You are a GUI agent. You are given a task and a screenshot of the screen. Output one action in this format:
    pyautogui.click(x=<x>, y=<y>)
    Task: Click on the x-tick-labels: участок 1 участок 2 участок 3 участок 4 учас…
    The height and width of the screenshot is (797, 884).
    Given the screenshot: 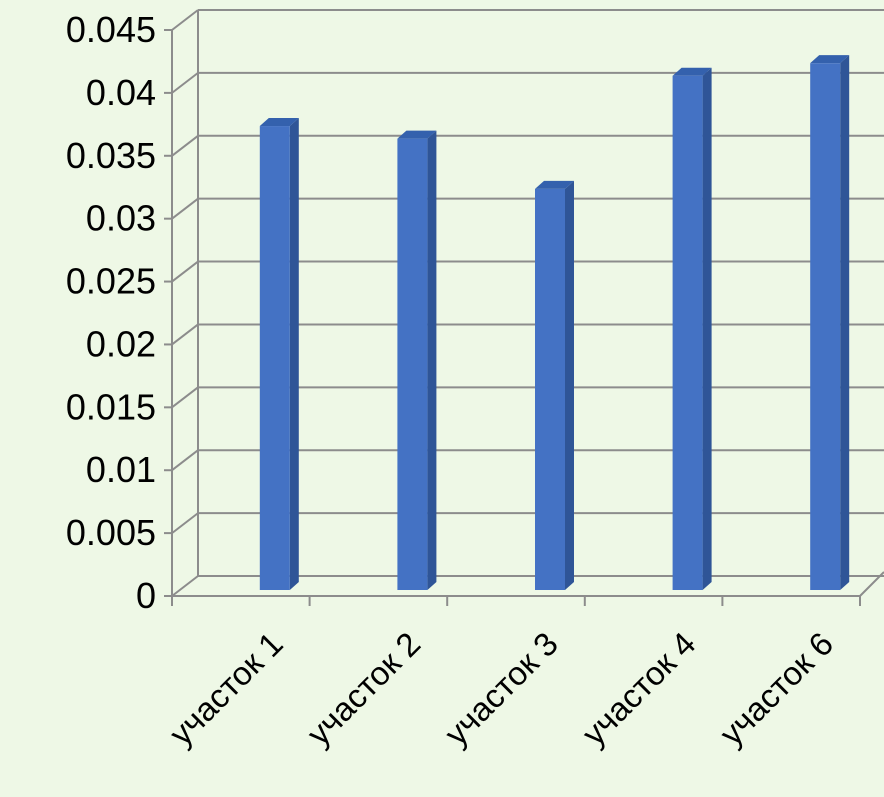 What is the action you would take?
    pyautogui.click(x=501, y=689)
    